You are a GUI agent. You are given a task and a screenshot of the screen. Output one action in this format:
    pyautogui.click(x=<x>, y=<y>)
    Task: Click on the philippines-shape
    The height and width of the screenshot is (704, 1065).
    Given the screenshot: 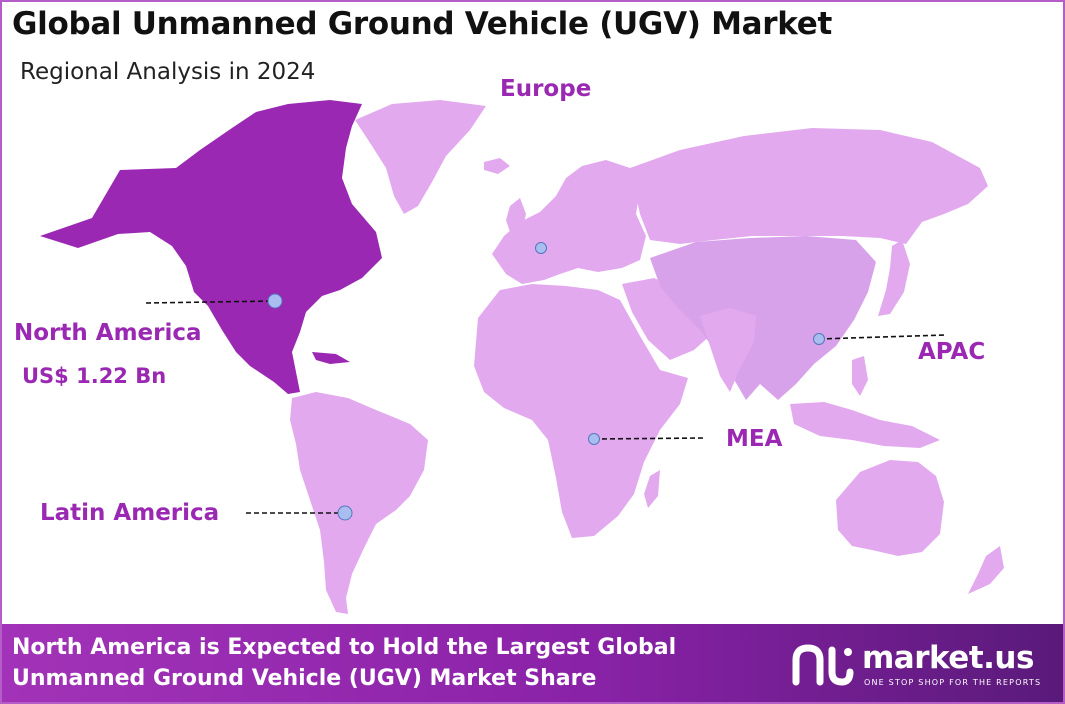 What is the action you would take?
    pyautogui.click(x=860, y=376)
    